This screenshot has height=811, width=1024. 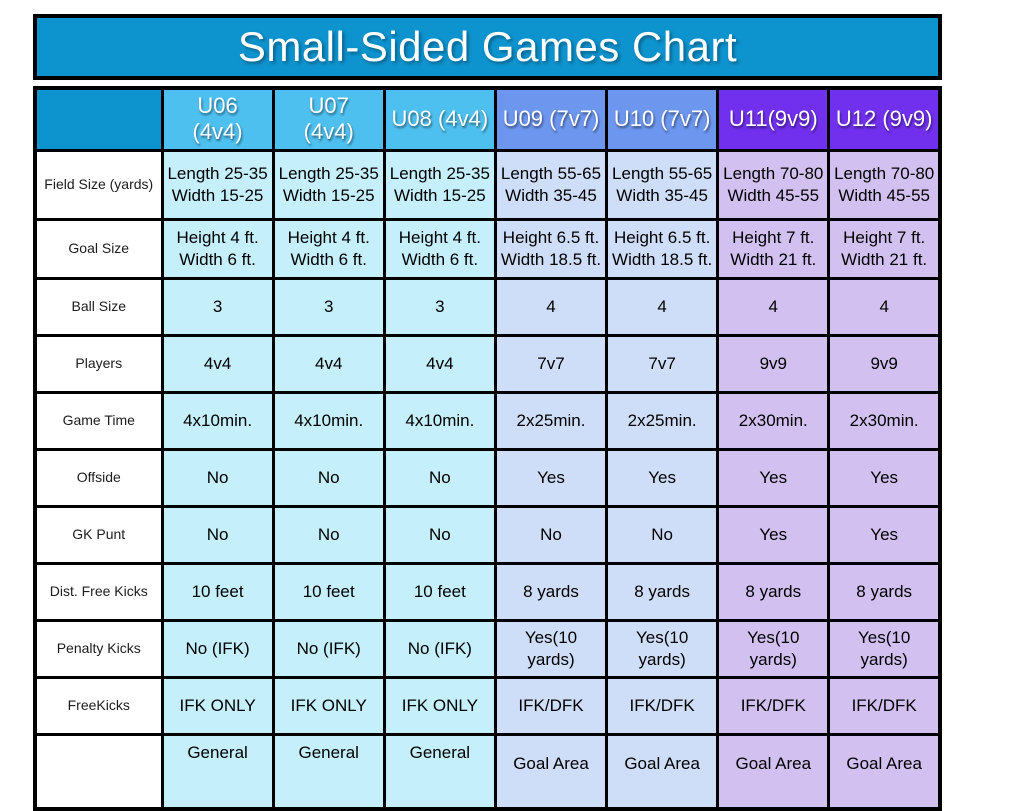 What do you see at coordinates (98, 306) in the screenshot?
I see `row-label: Ball Size` at bounding box center [98, 306].